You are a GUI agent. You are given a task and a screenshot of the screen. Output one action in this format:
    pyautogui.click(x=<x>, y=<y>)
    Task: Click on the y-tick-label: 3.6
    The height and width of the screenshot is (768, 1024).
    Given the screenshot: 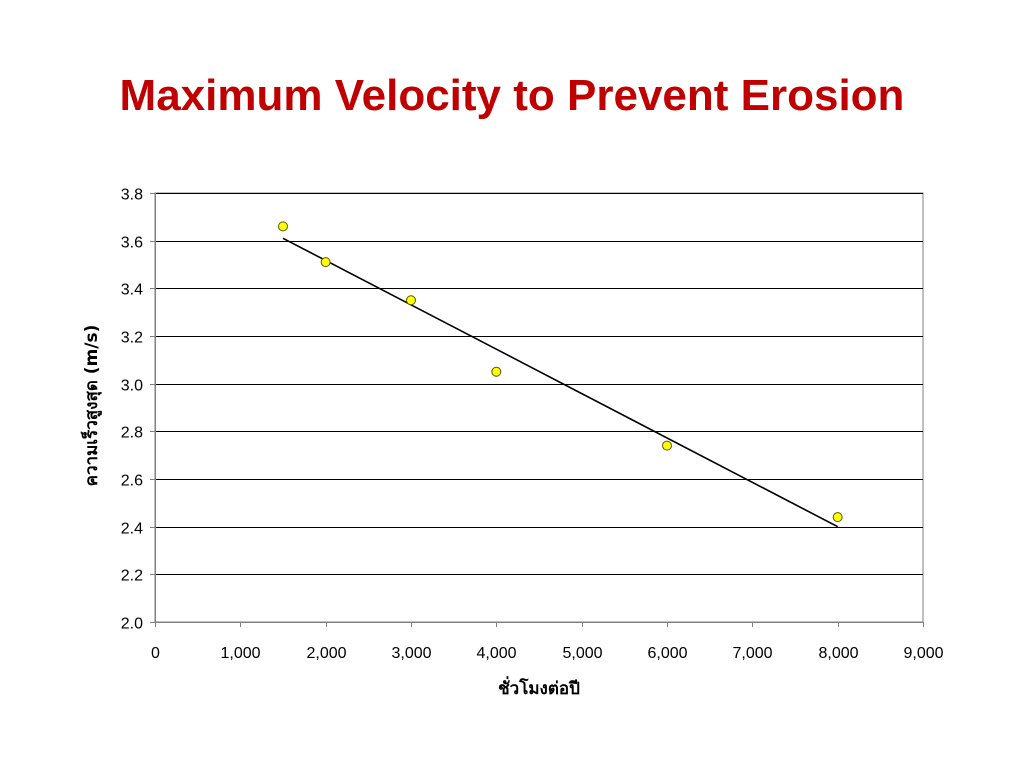 What is the action you would take?
    pyautogui.click(x=132, y=243)
    